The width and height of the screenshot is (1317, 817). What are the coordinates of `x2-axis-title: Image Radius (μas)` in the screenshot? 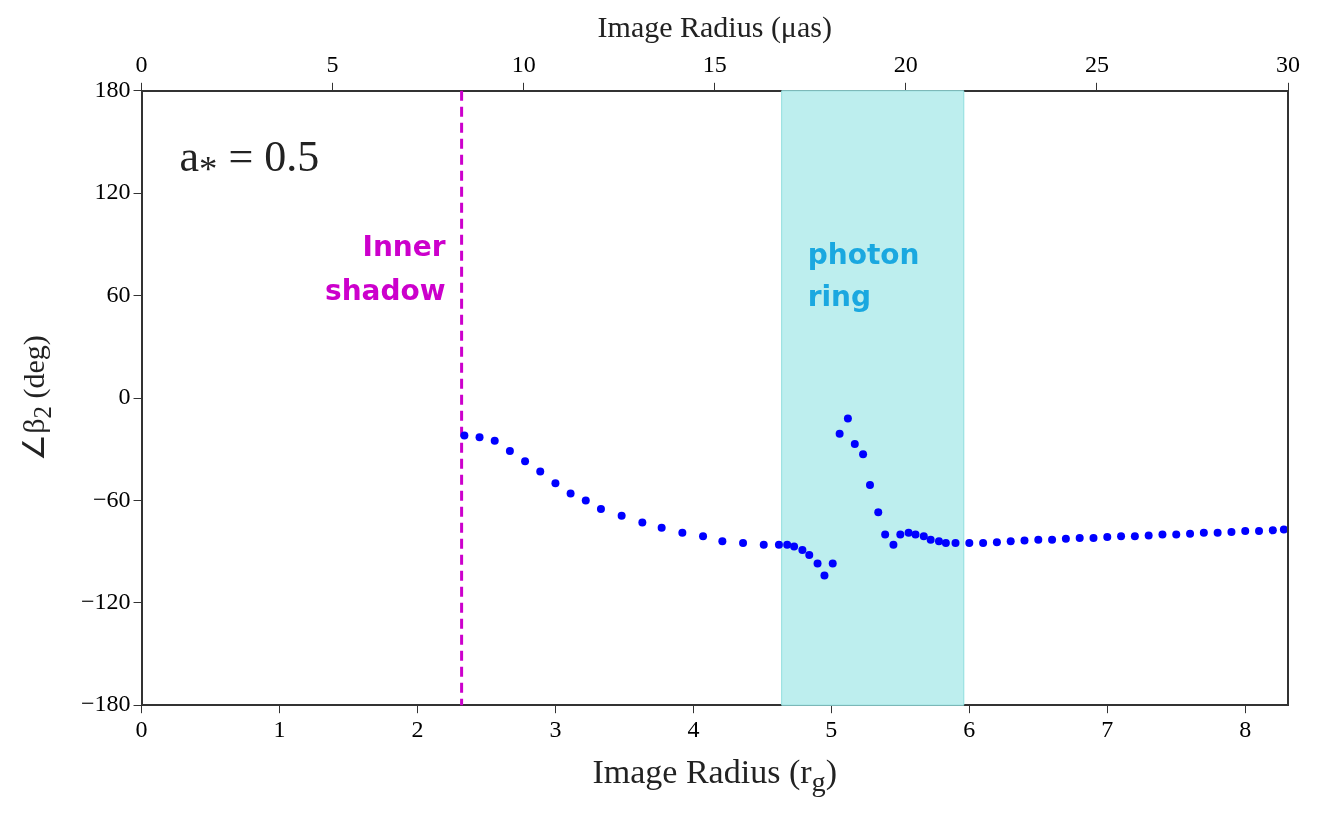 It's located at (714, 27).